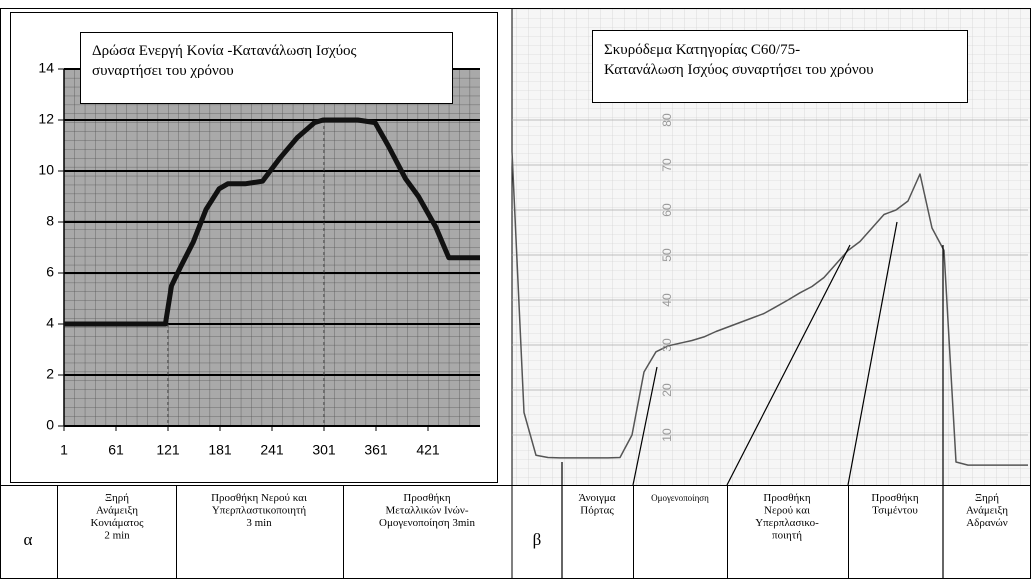 This screenshot has width=1031, height=579. I want to click on table-cell: Υπερπλαστικοποιητή, so click(259, 511).